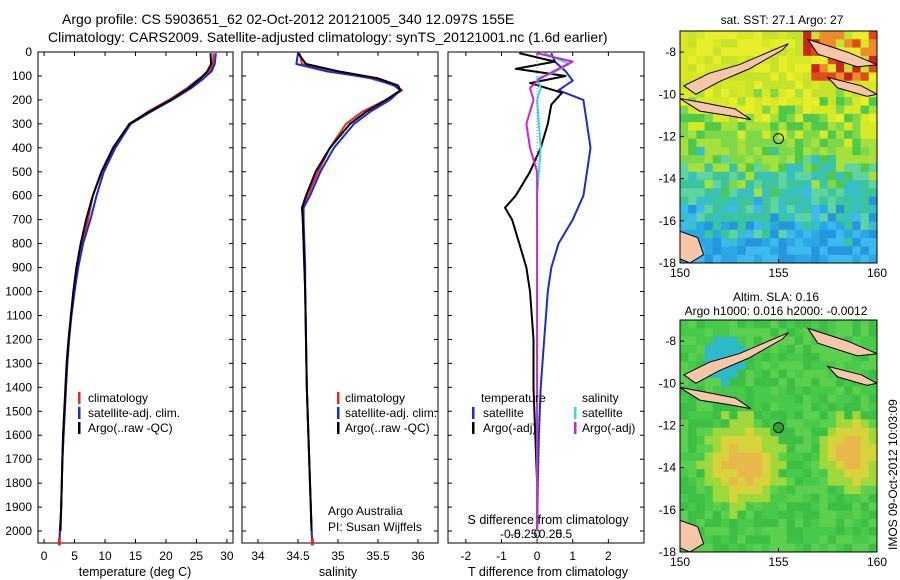 Image resolution: width=900 pixels, height=580 pixels. I want to click on sst-map: 150 155 160 -8 -10 -12 -14 -16 -18, so click(773, 155).